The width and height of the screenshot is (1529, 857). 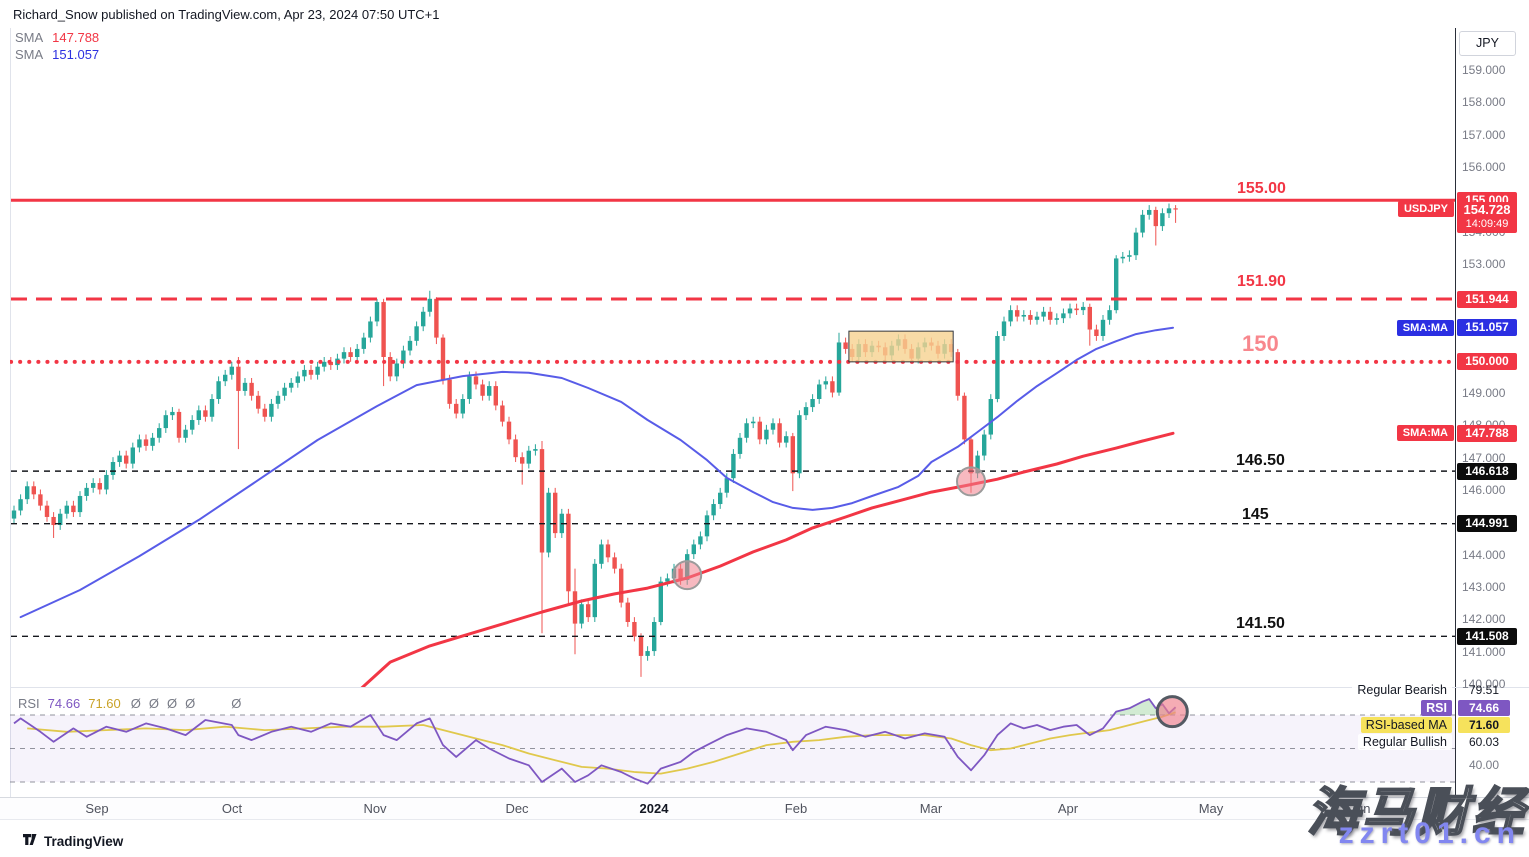 What do you see at coordinates (84, 841) in the screenshot?
I see `tradingview-brand-text: TradingView` at bounding box center [84, 841].